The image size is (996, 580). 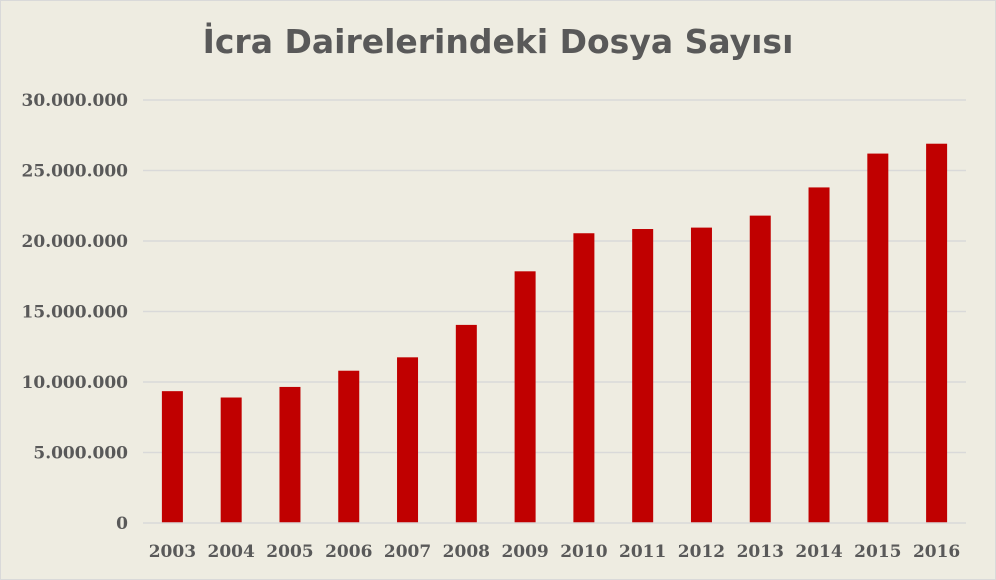 I want to click on y-tick-label: 10.000.000, so click(x=75, y=383).